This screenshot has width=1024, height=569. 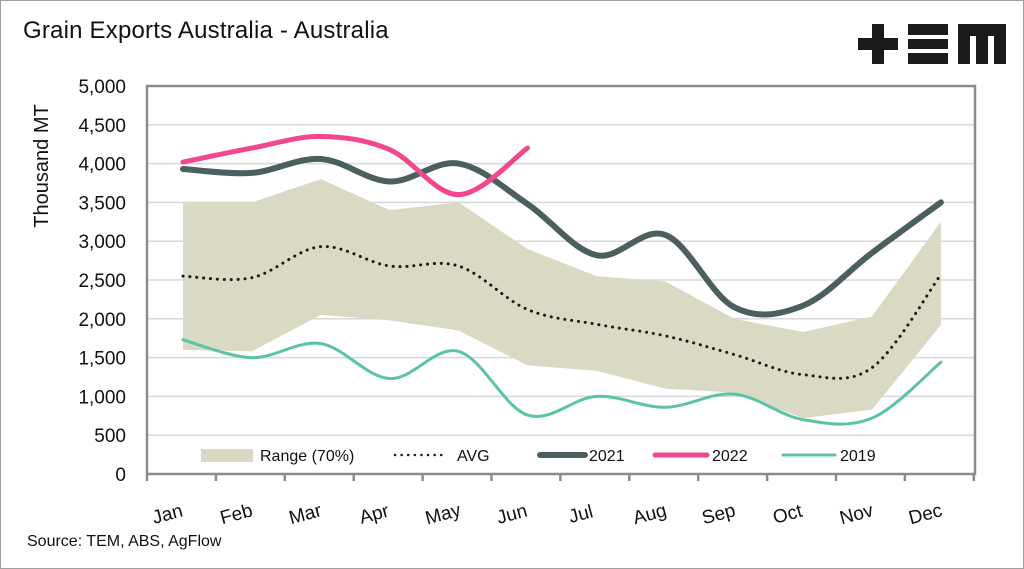 What do you see at coordinates (700, 456) in the screenshot?
I see `legend-item-2022: 2022` at bounding box center [700, 456].